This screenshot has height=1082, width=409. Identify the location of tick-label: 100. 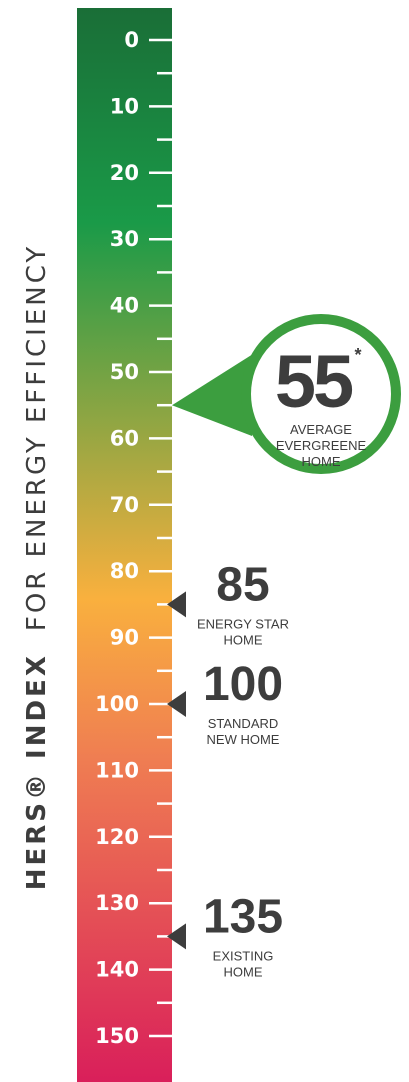
(117, 704).